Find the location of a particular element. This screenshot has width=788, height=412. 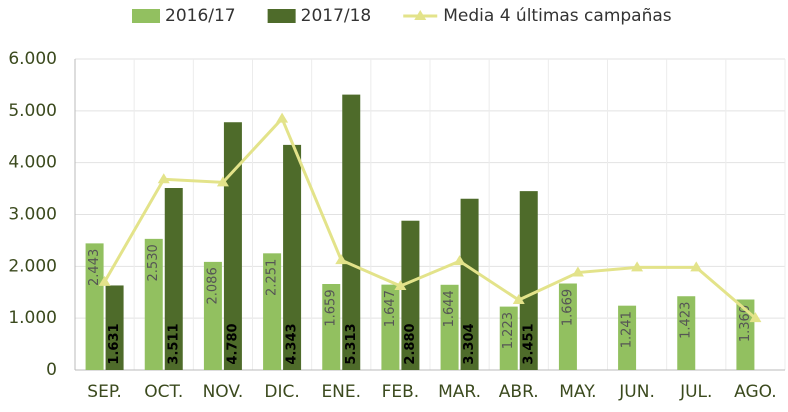

legend-label: Media 4 últimas campañas is located at coordinates (557, 16).